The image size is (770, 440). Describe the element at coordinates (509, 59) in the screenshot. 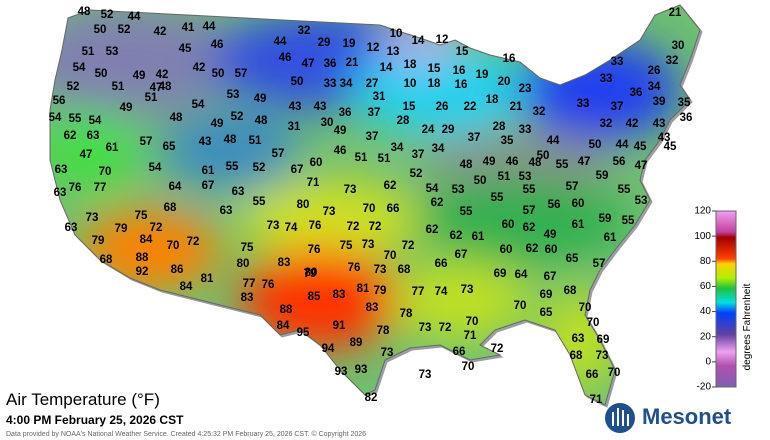

I see `station-temp: 16` at that location.